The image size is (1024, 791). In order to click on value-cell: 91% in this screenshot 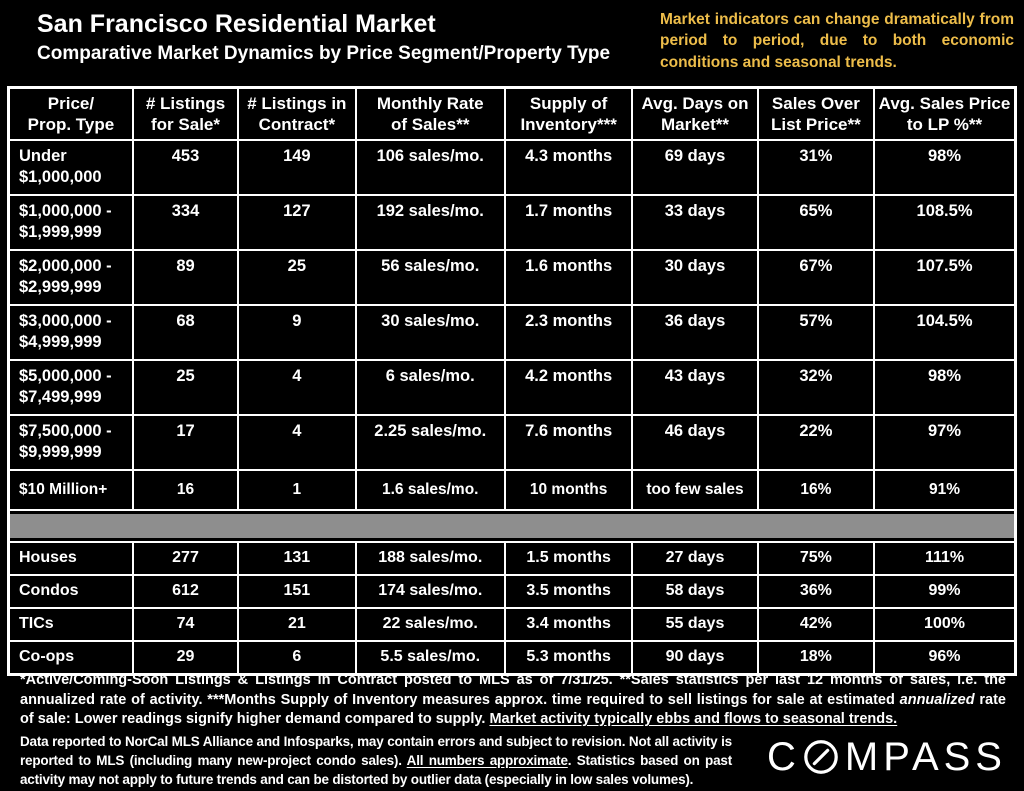, I will do `click(945, 490)`.